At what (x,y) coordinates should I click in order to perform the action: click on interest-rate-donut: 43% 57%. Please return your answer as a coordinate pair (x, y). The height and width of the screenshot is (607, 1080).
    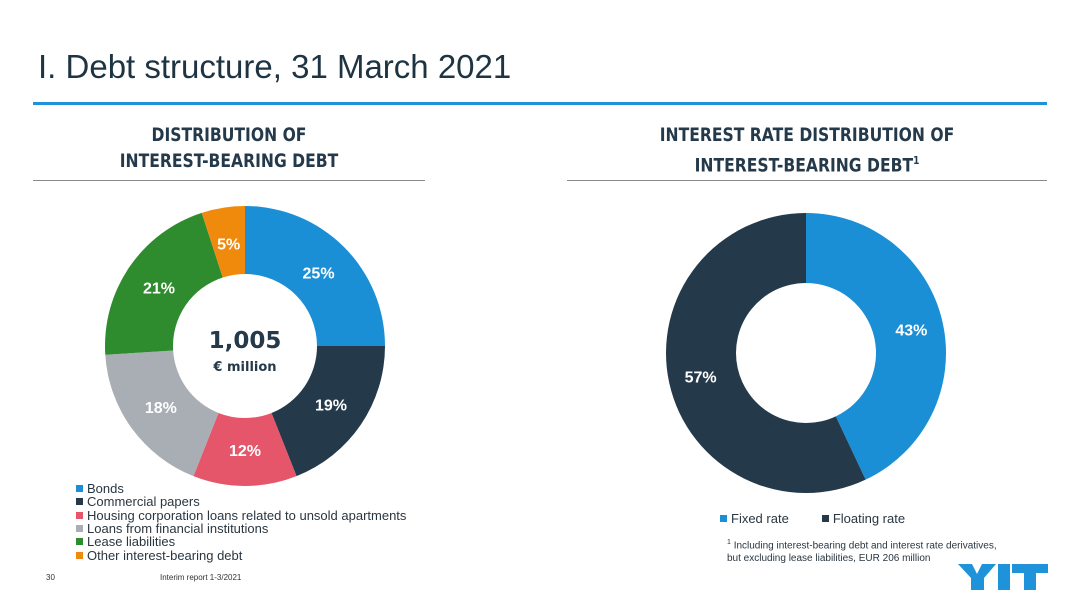
    Looking at the image, I should click on (805, 353).